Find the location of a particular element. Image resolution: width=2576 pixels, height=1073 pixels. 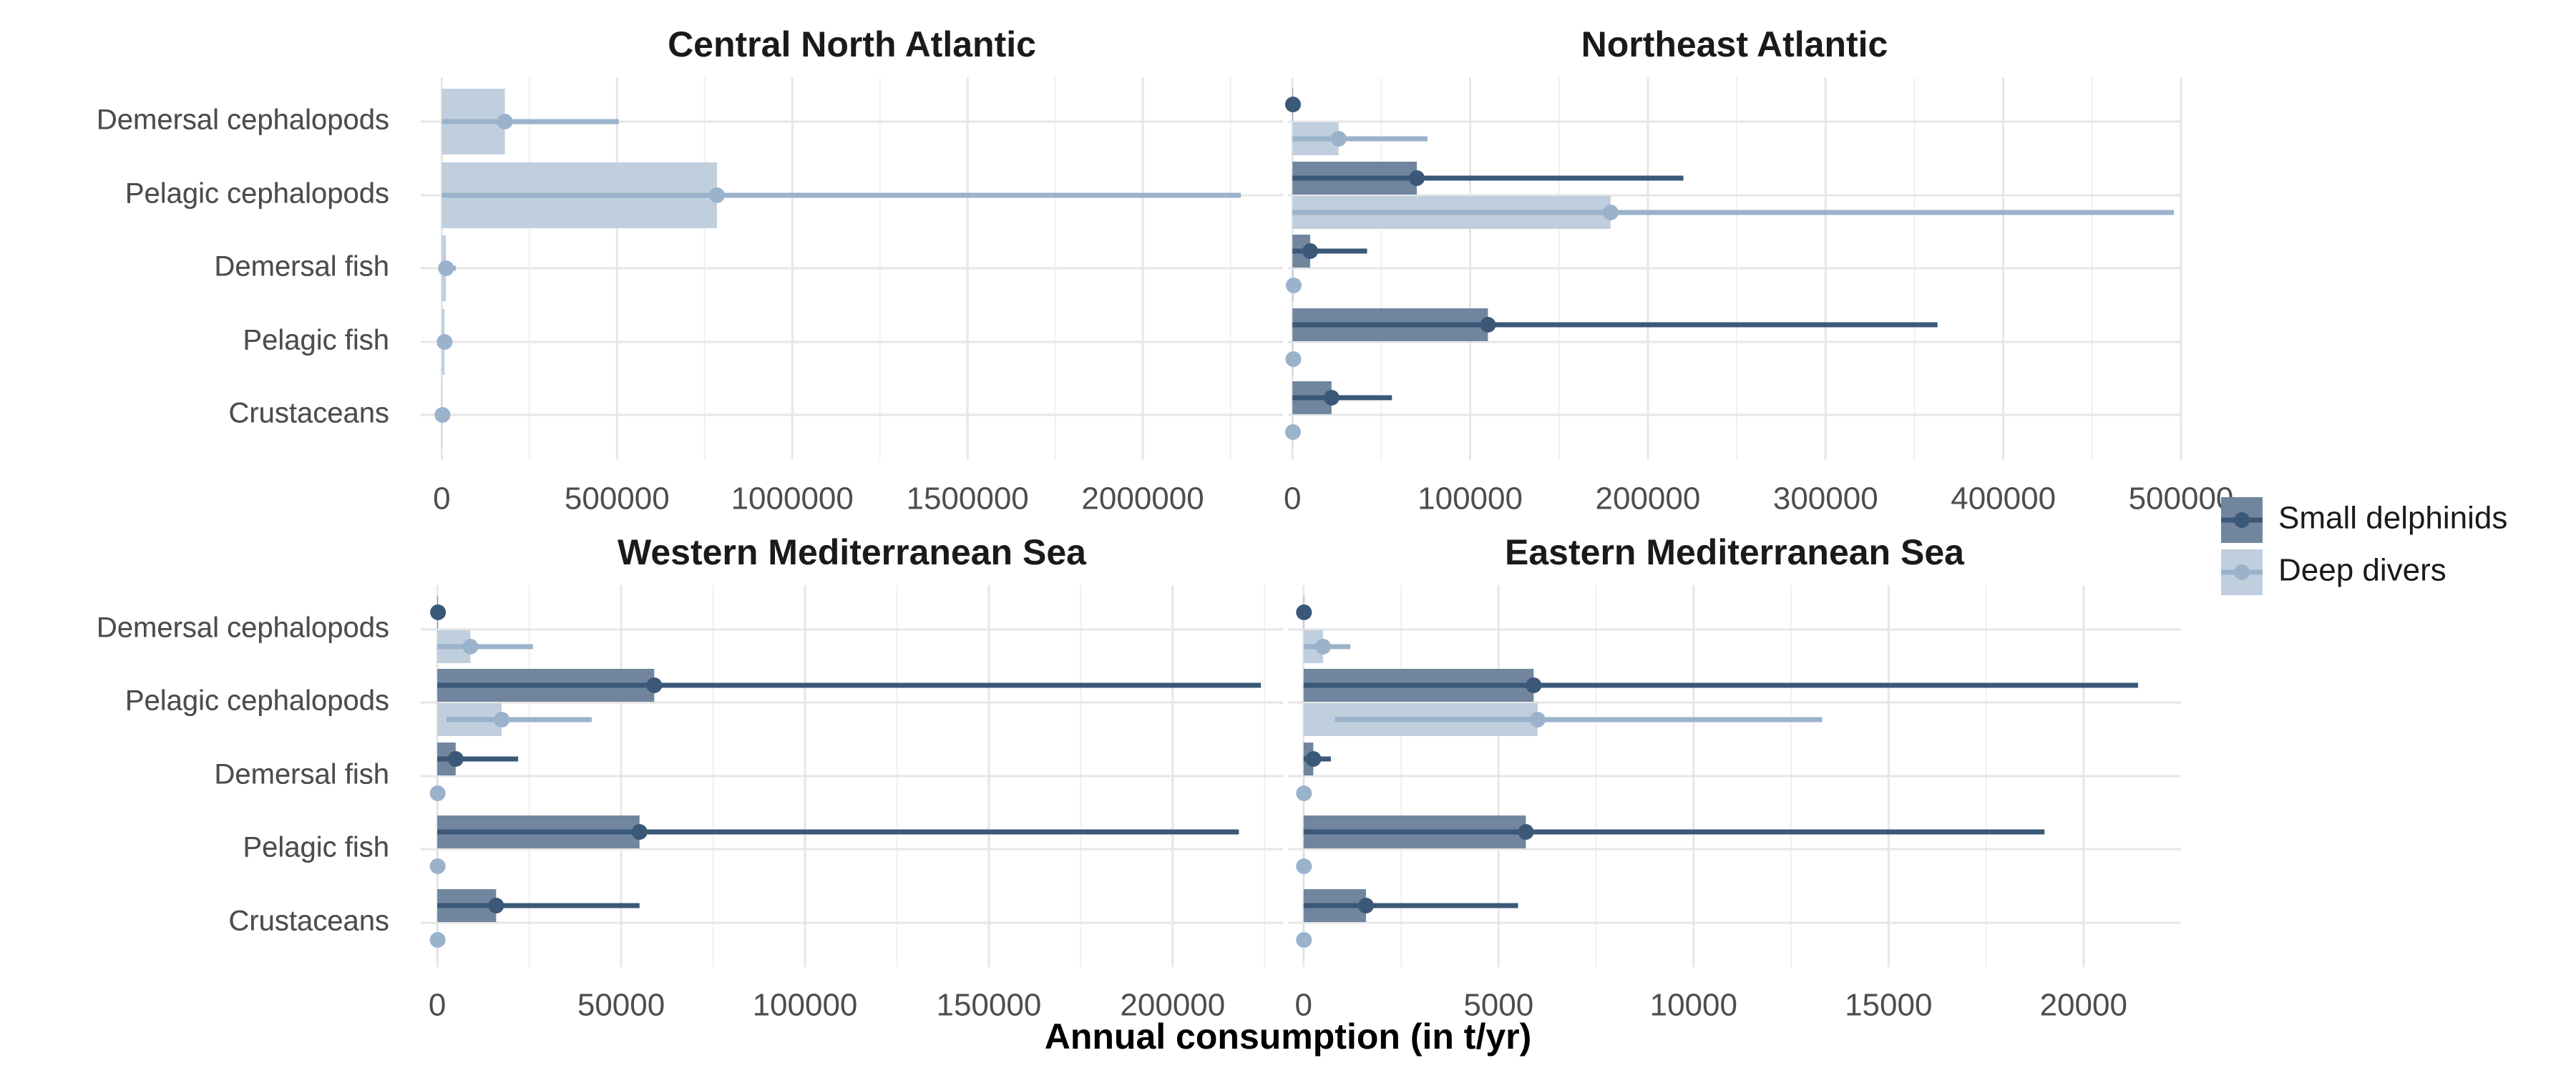

x-tick-label: 1500000 is located at coordinates (967, 498).